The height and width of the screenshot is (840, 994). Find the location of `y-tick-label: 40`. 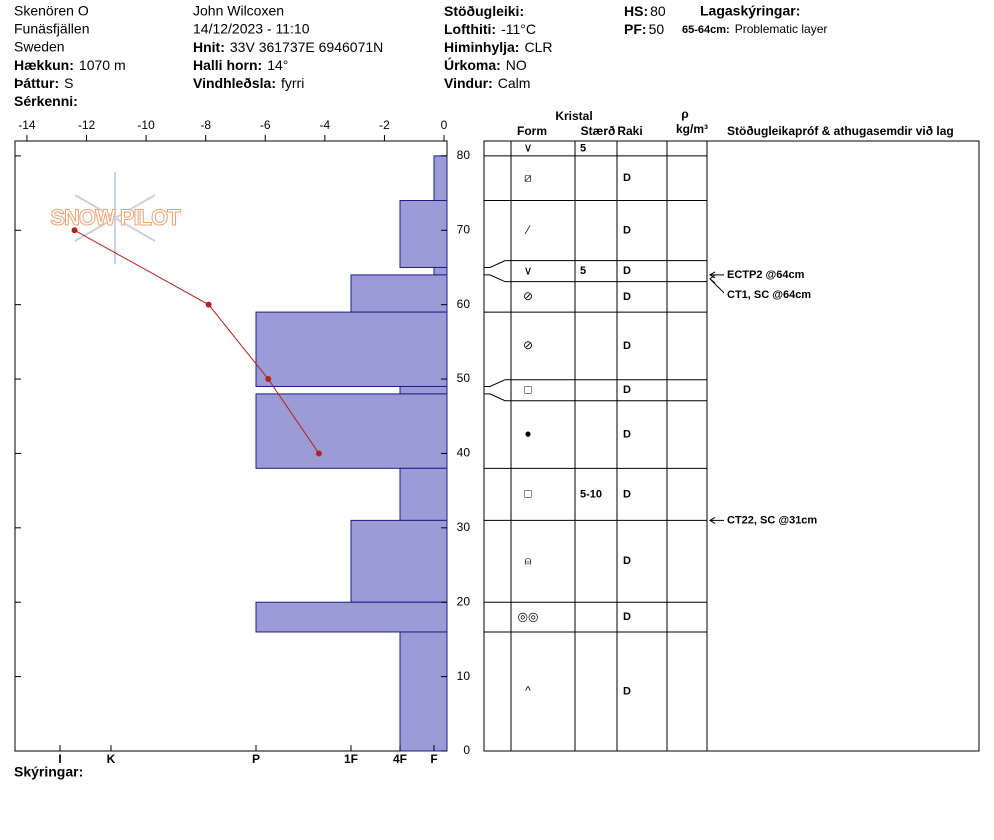

y-tick-label: 40 is located at coordinates (464, 453).